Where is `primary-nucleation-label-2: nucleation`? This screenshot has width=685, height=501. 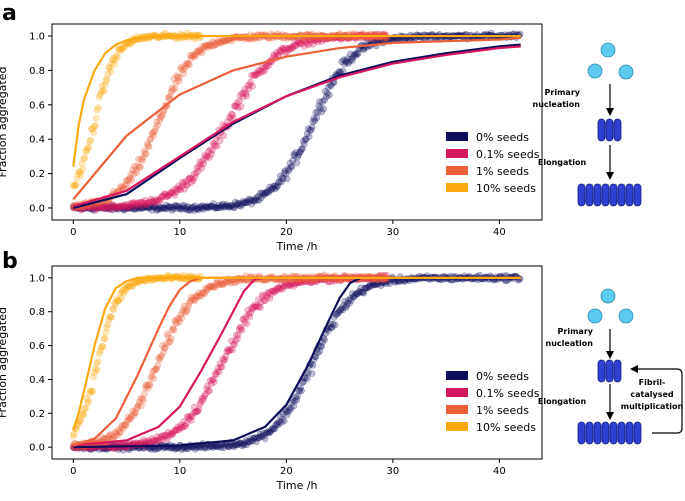 primary-nucleation-label-2: nucleation is located at coordinates (570, 343).